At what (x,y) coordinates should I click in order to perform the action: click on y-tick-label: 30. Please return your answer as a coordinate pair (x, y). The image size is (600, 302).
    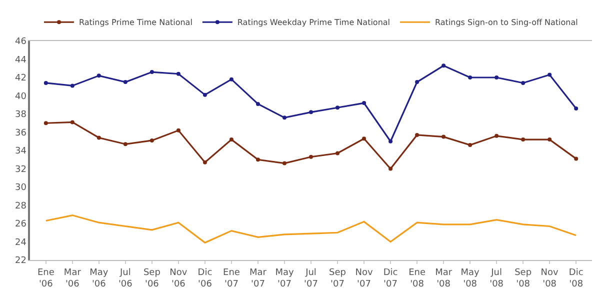
    Looking at the image, I should click on (20, 188).